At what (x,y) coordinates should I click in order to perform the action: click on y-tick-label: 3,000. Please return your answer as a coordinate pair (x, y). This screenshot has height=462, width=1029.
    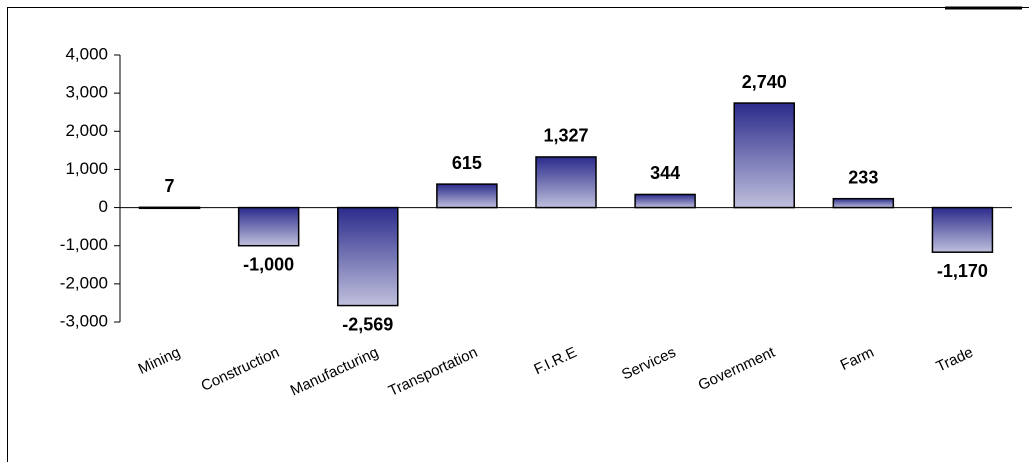
    Looking at the image, I should click on (86, 92).